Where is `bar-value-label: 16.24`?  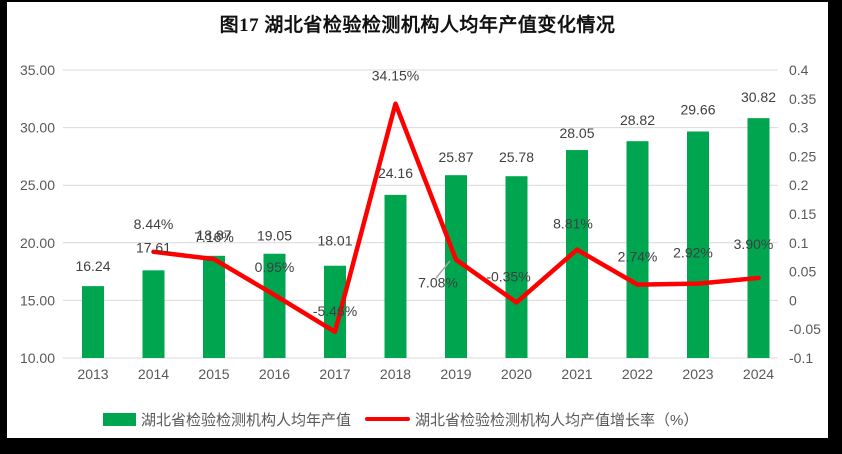
bar-value-label: 16.24 is located at coordinates (92, 266).